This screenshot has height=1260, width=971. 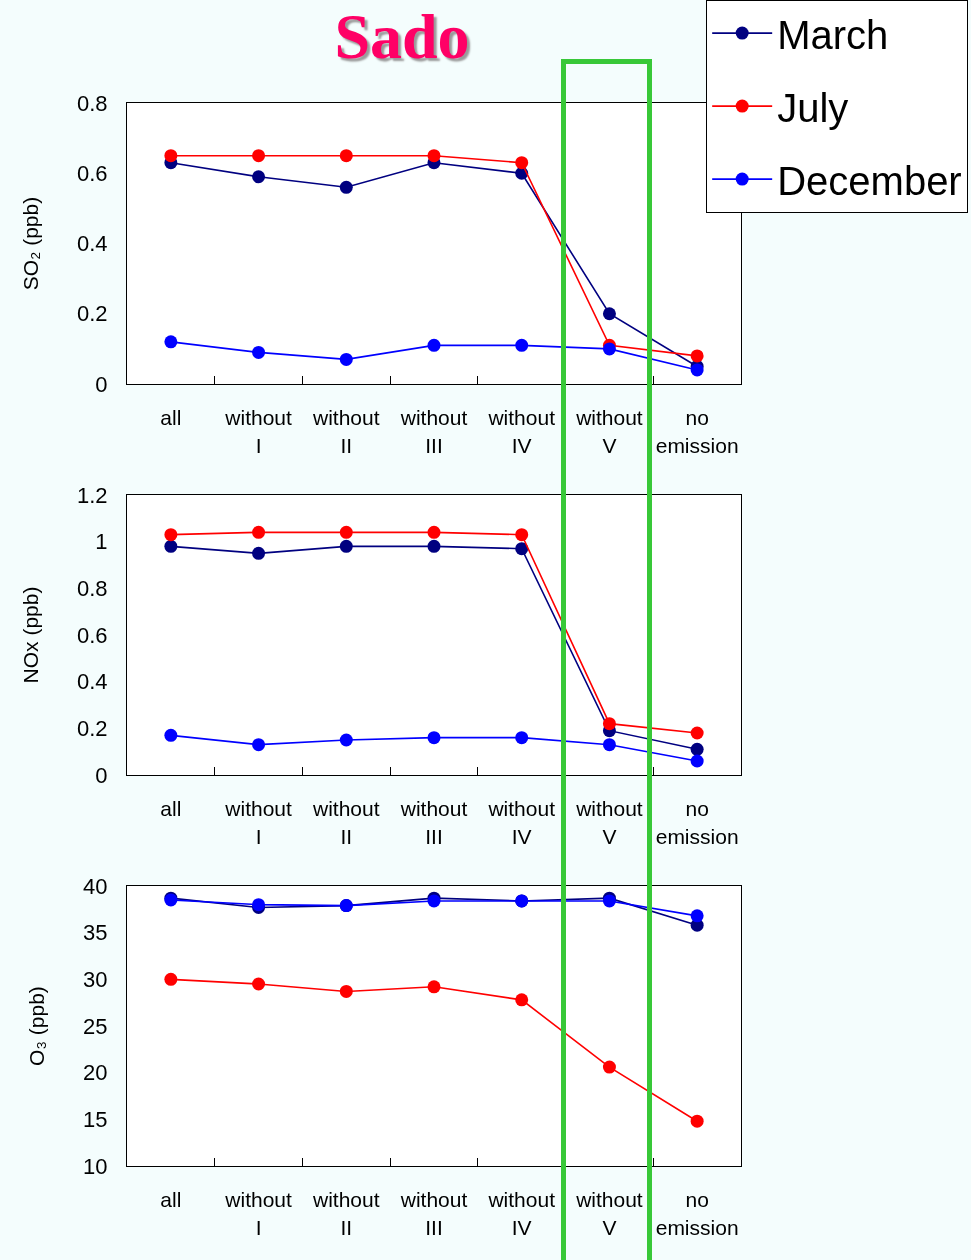 I want to click on y-tick-label: 20, so click(x=95, y=1073).